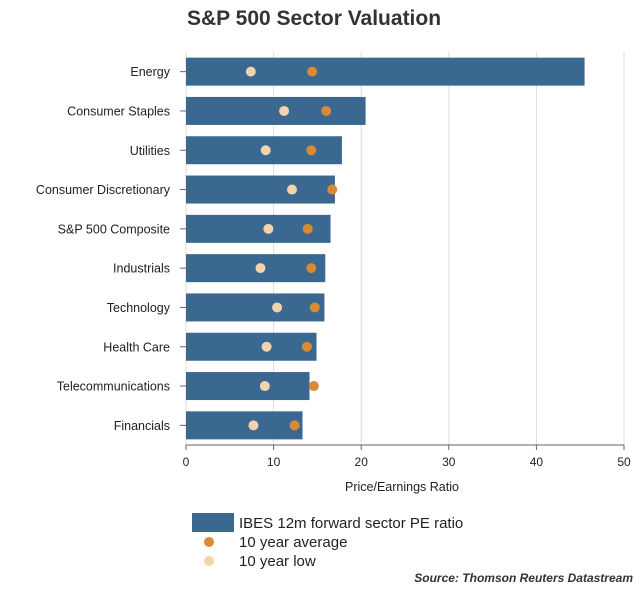 Image resolution: width=640 pixels, height=589 pixels. What do you see at coordinates (537, 462) in the screenshot?
I see `x-tick-label: 40` at bounding box center [537, 462].